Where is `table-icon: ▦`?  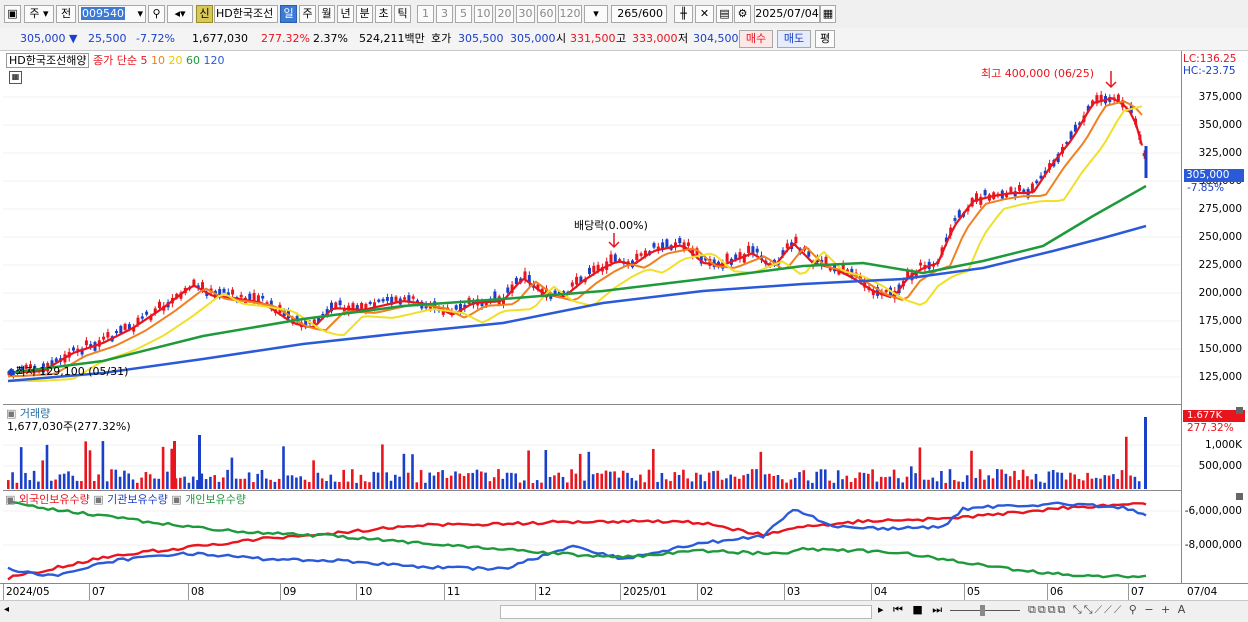
table-icon: ▦ is located at coordinates (15, 77).